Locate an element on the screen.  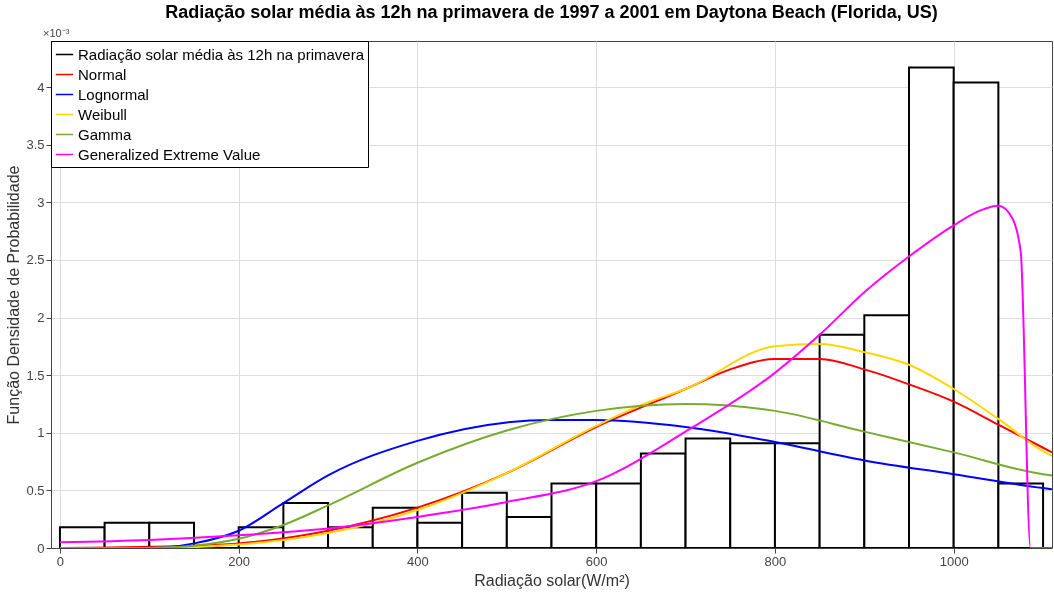
y-tick-label: 0 is located at coordinates (41, 548).